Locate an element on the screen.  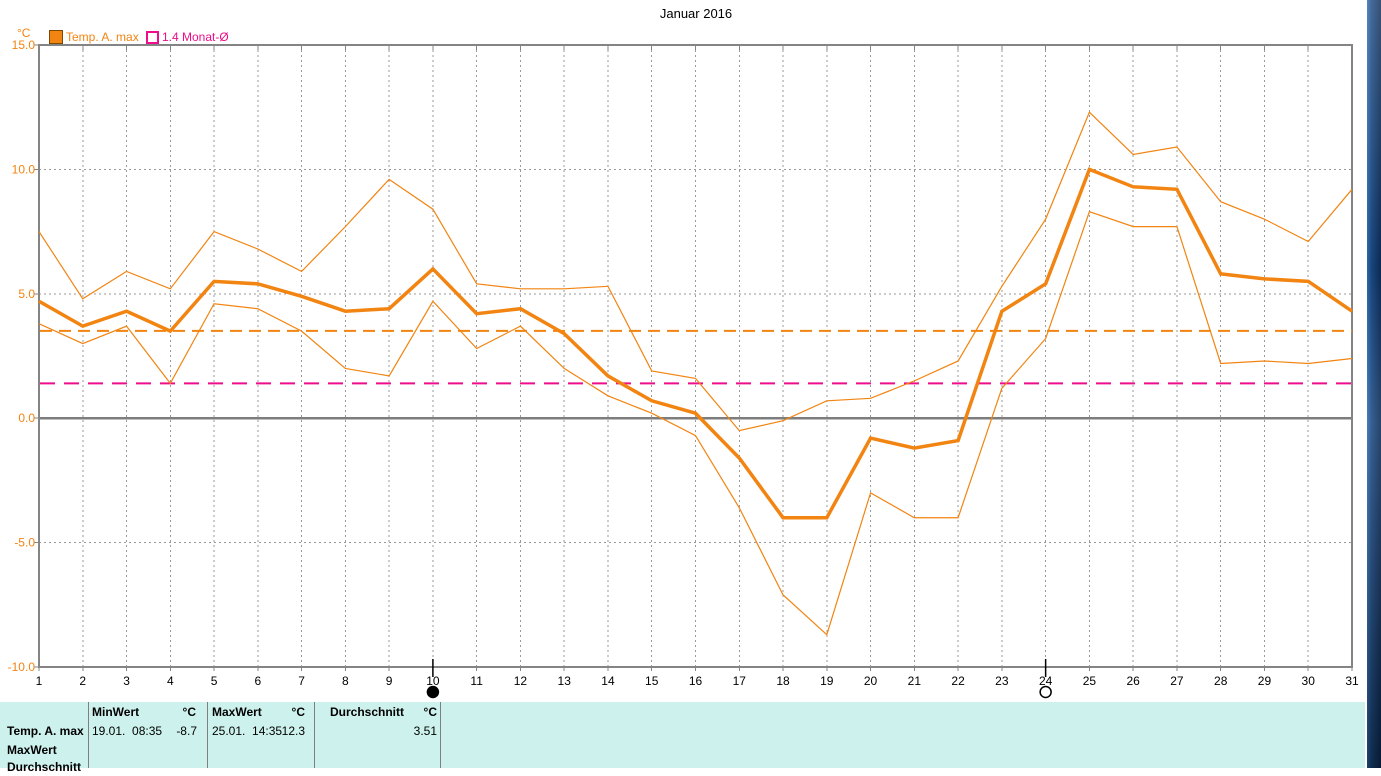
x-axis-day-label: 19 is located at coordinates (827, 681).